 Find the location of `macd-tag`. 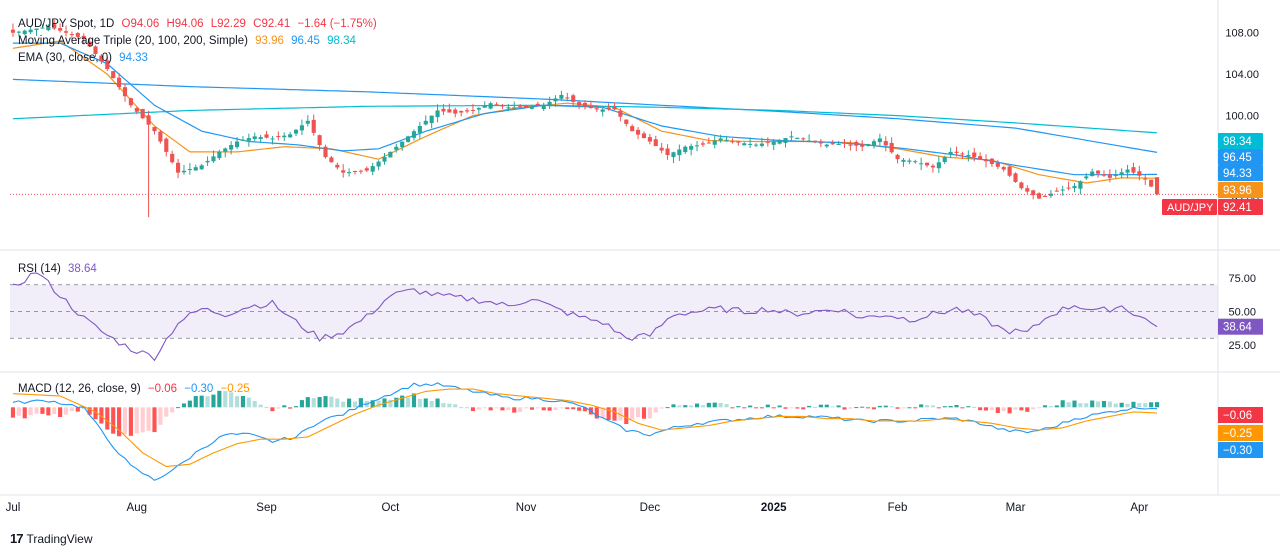

macd-tag is located at coordinates (1240, 415).